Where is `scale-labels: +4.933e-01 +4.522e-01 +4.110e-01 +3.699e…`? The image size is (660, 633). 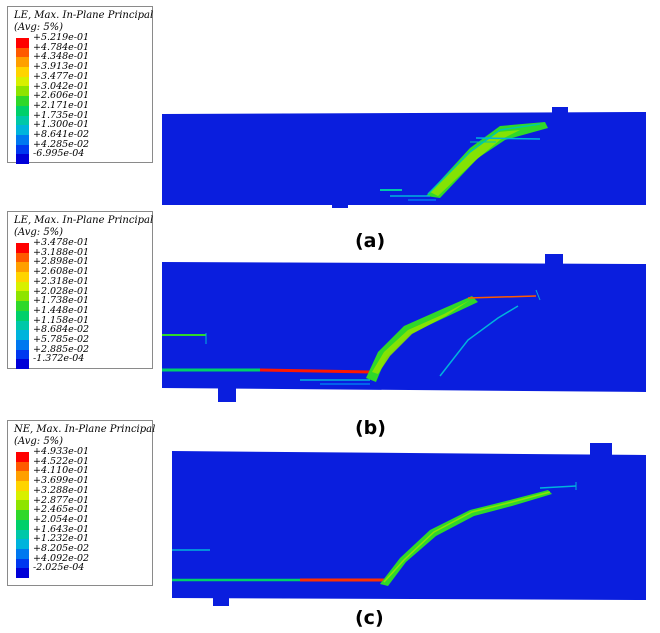 scale-labels: +4.933e-01 +4.522e-01 +4.110e-01 +3.699e… is located at coordinates (61, 510).